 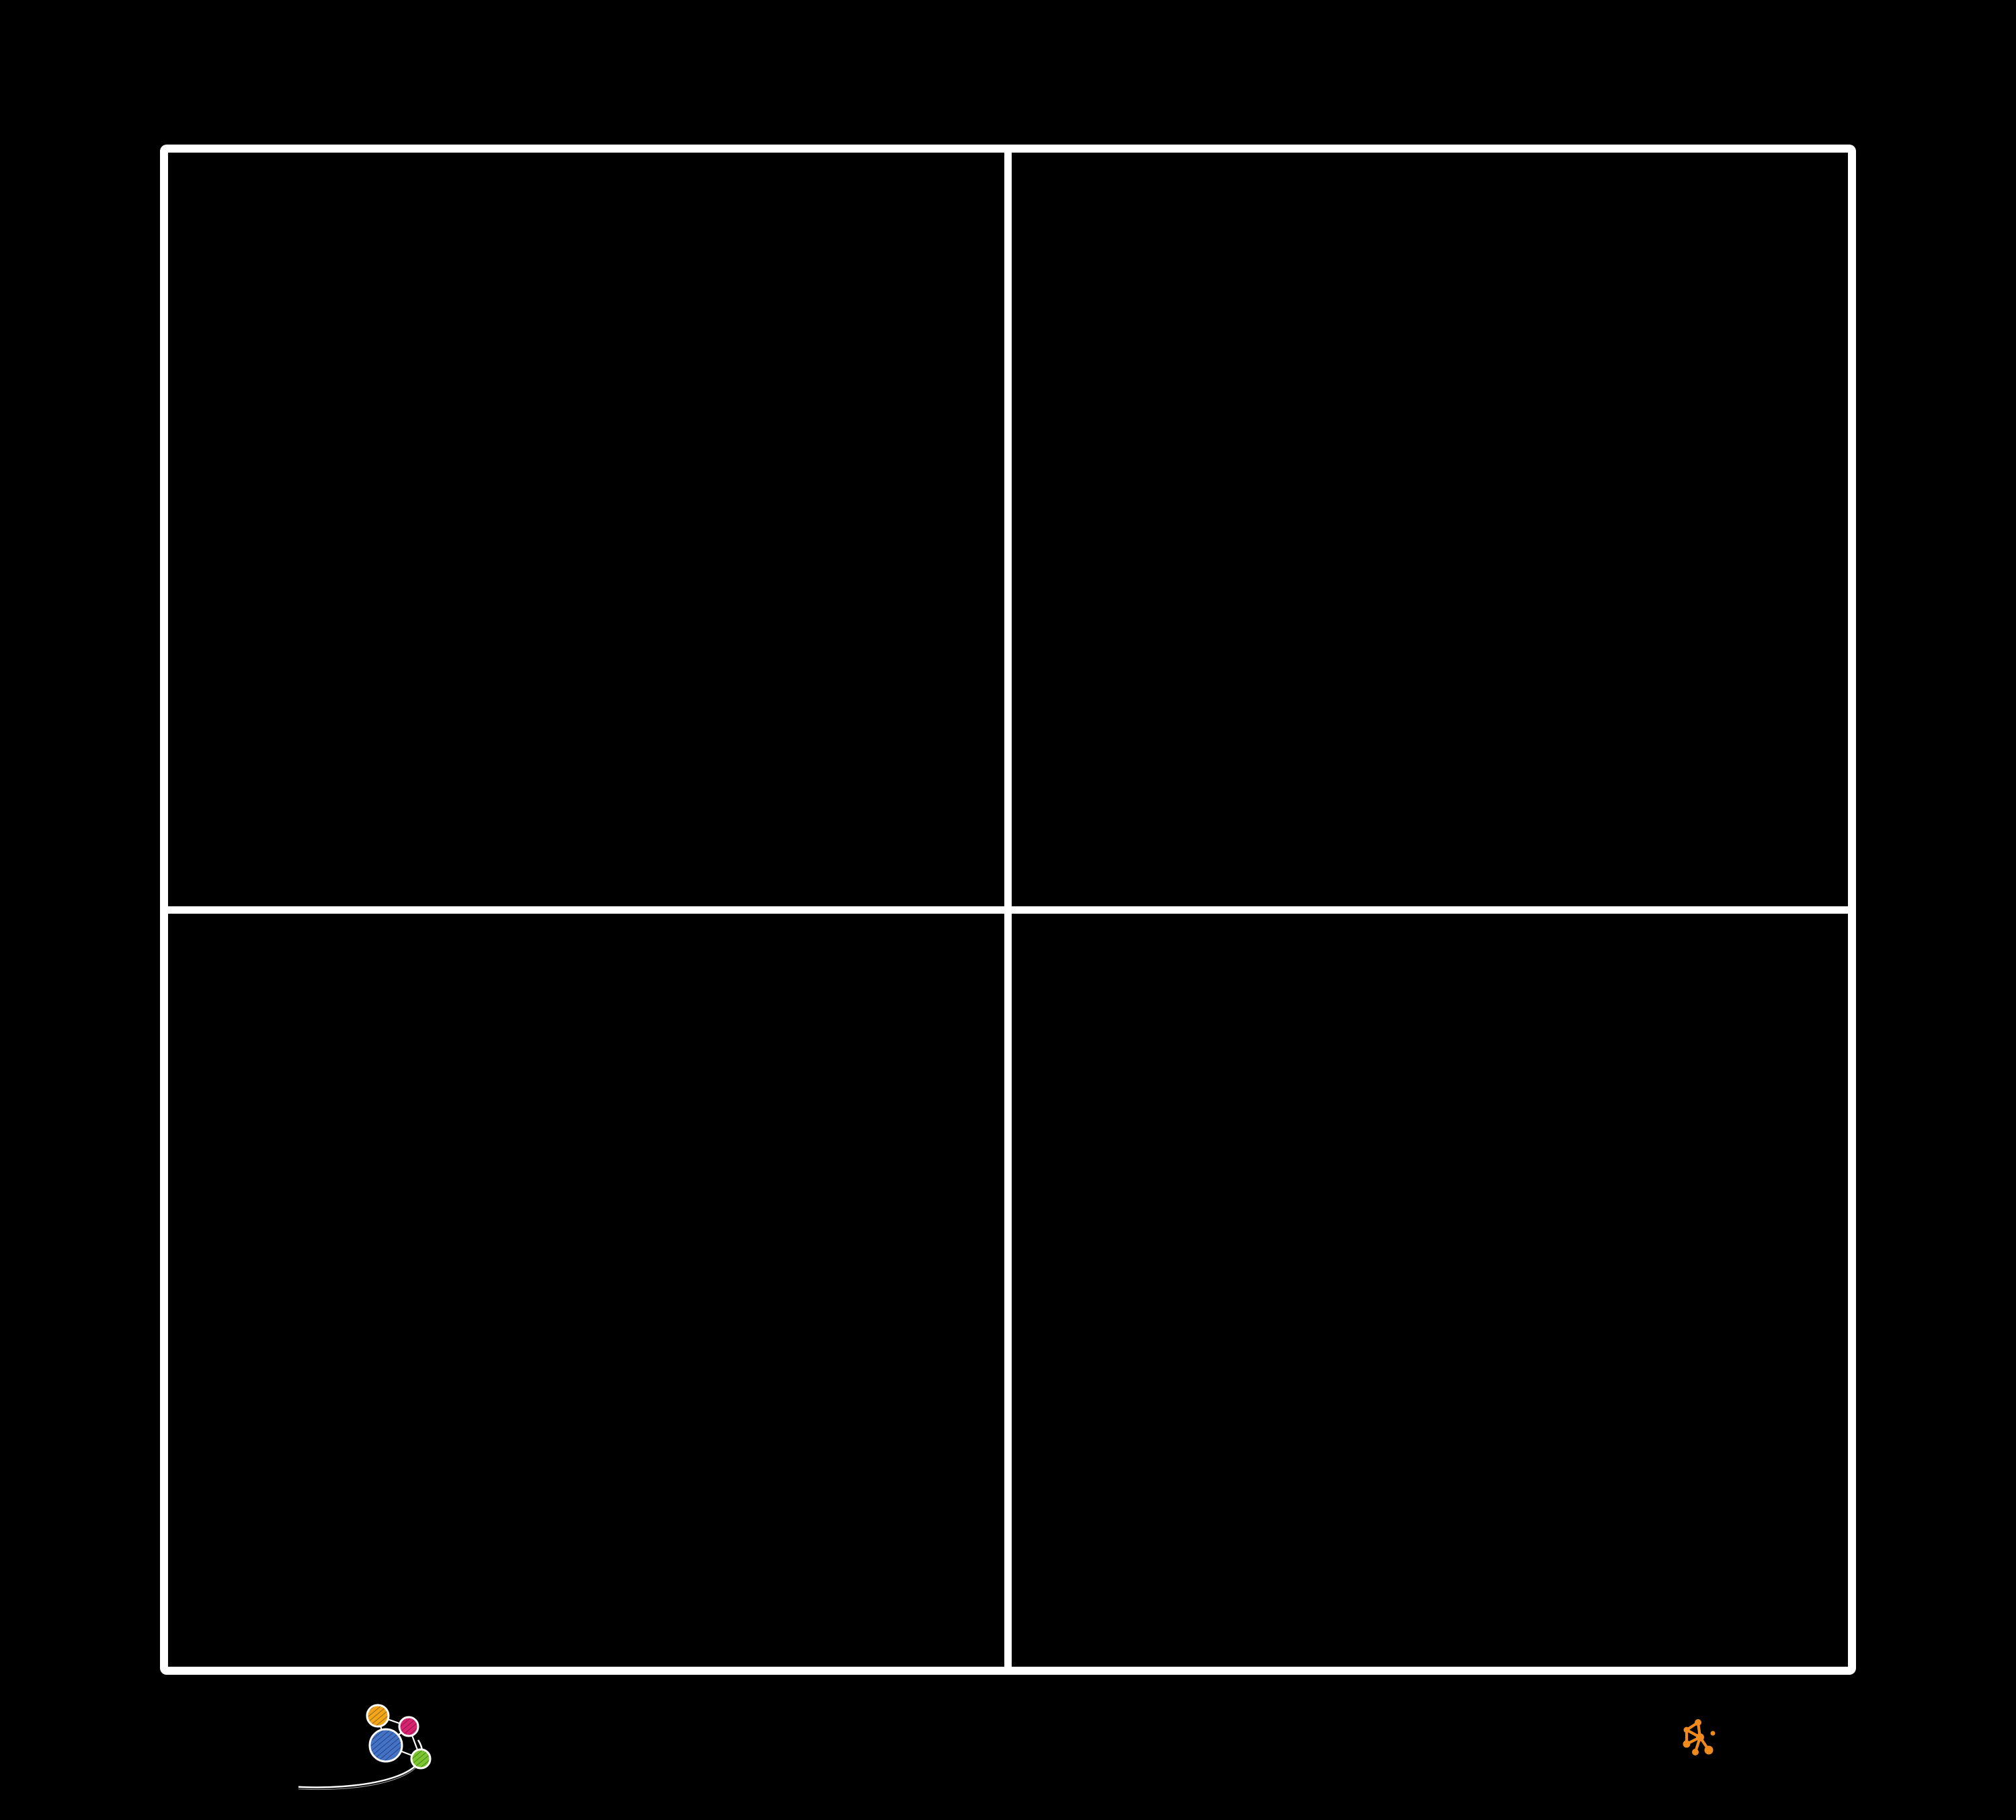 I want to click on powered-by-block, so click(x=1793, y=1734).